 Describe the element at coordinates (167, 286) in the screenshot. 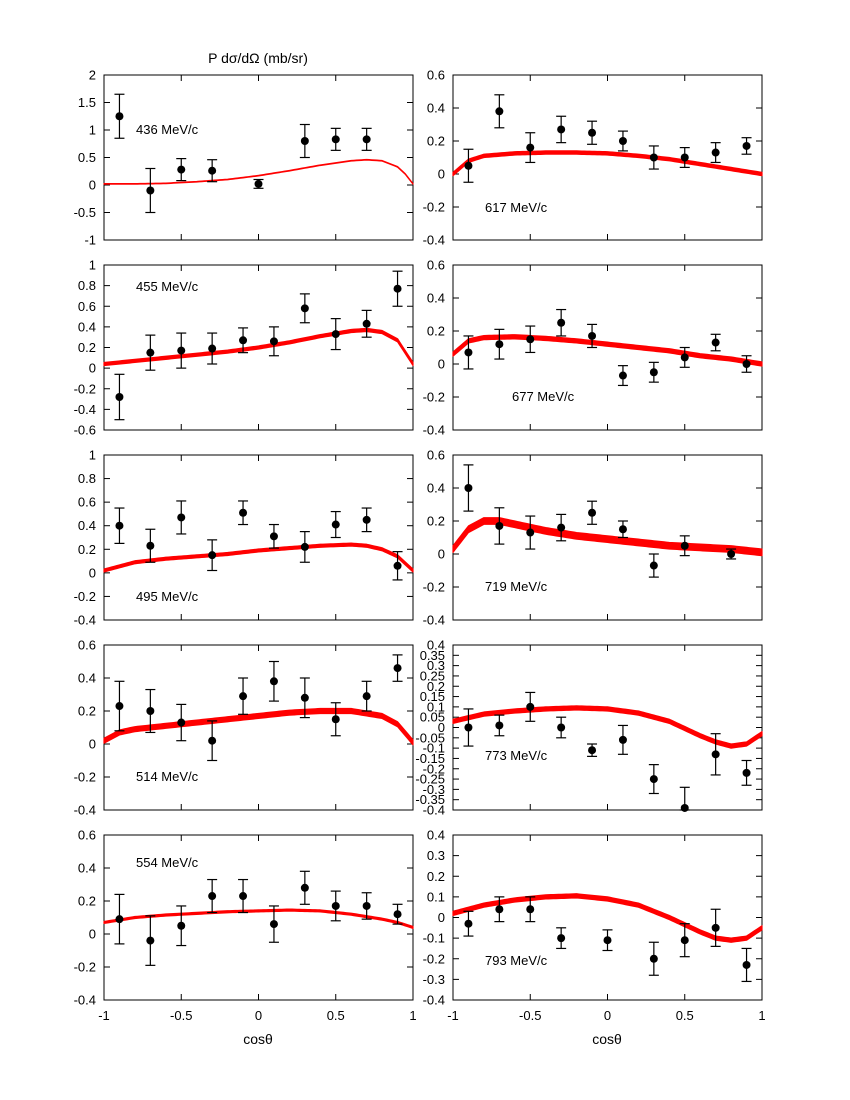

I see `momentum-label: 455 MeV/c` at that location.